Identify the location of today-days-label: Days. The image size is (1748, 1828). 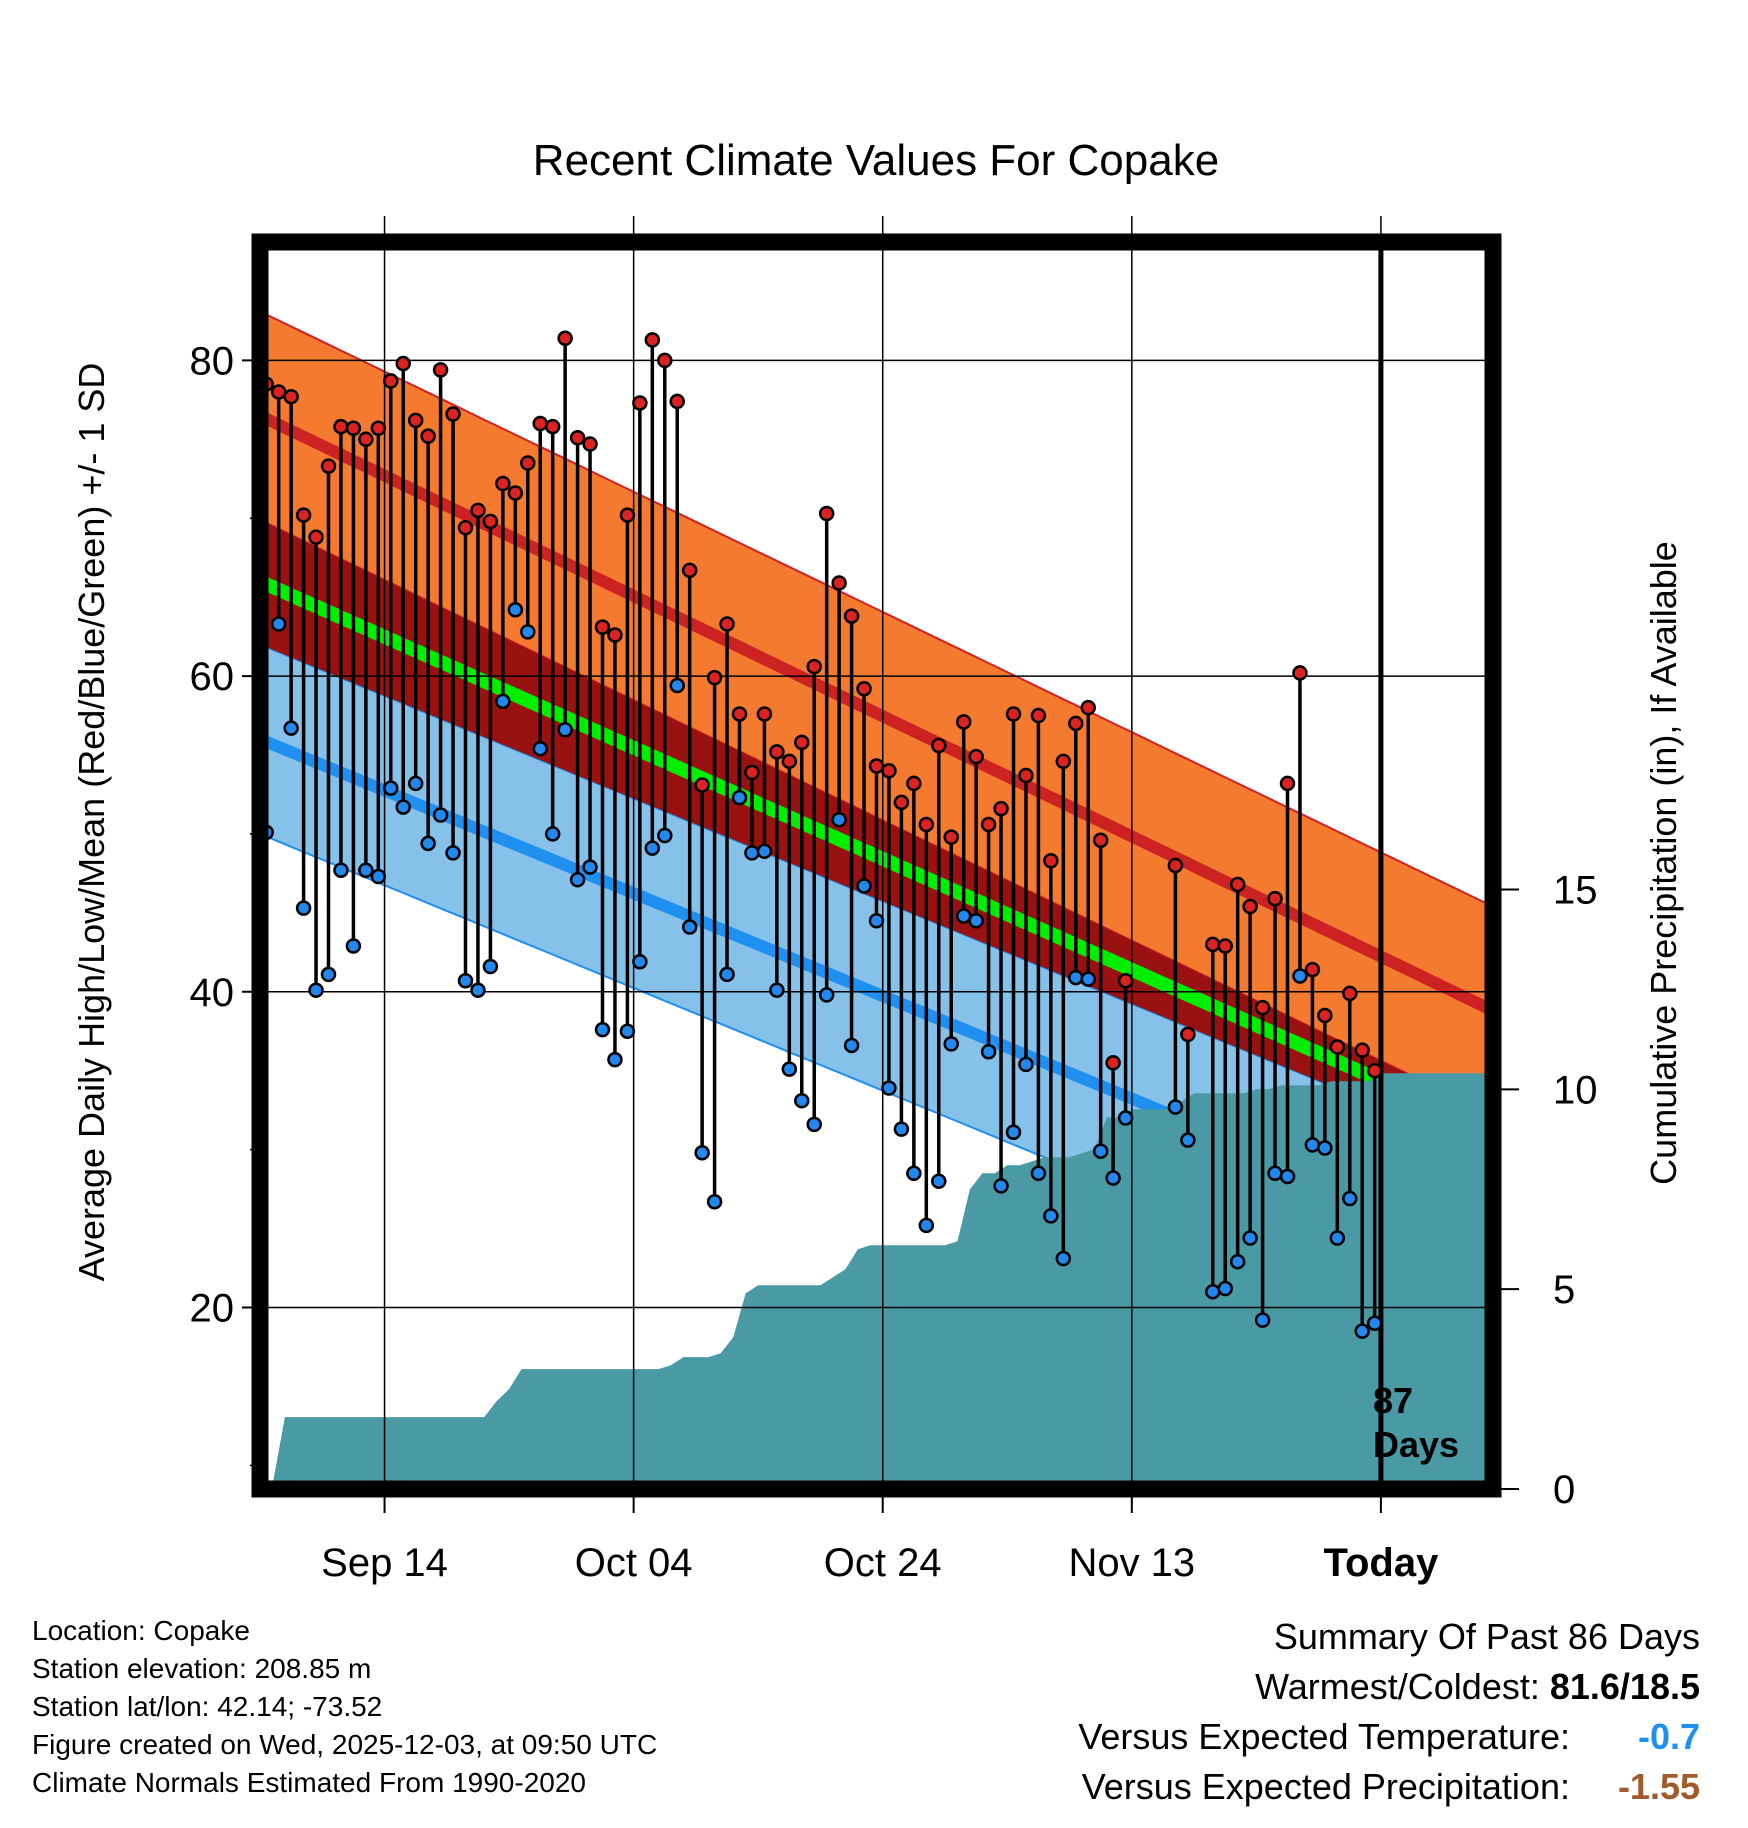
(1416, 1444).